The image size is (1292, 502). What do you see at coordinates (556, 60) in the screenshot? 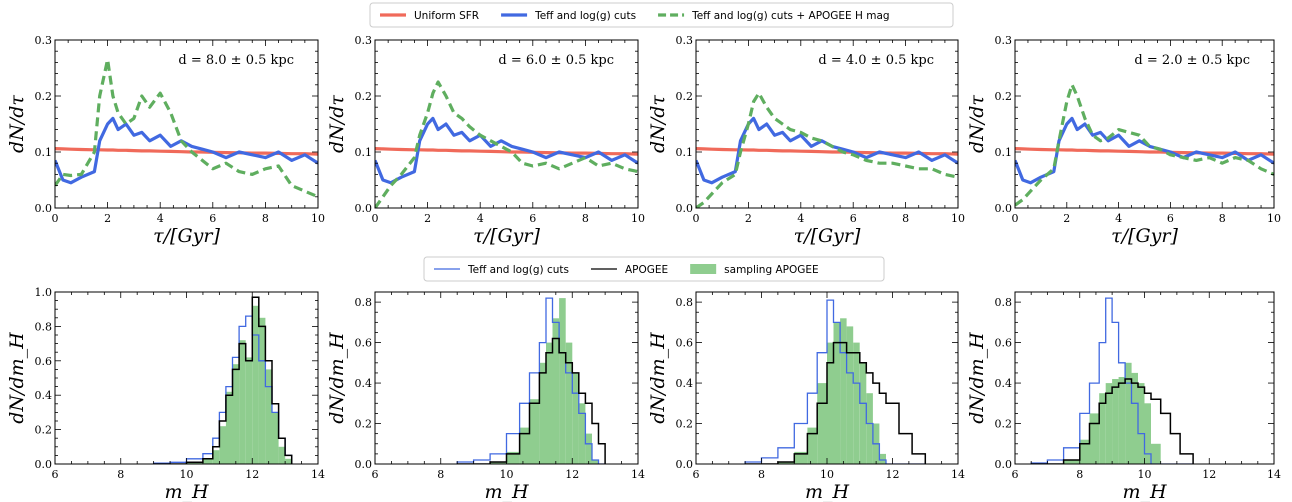
I see `distance-annotation: d = 6.0 ± 0.5 kpc` at bounding box center [556, 60].